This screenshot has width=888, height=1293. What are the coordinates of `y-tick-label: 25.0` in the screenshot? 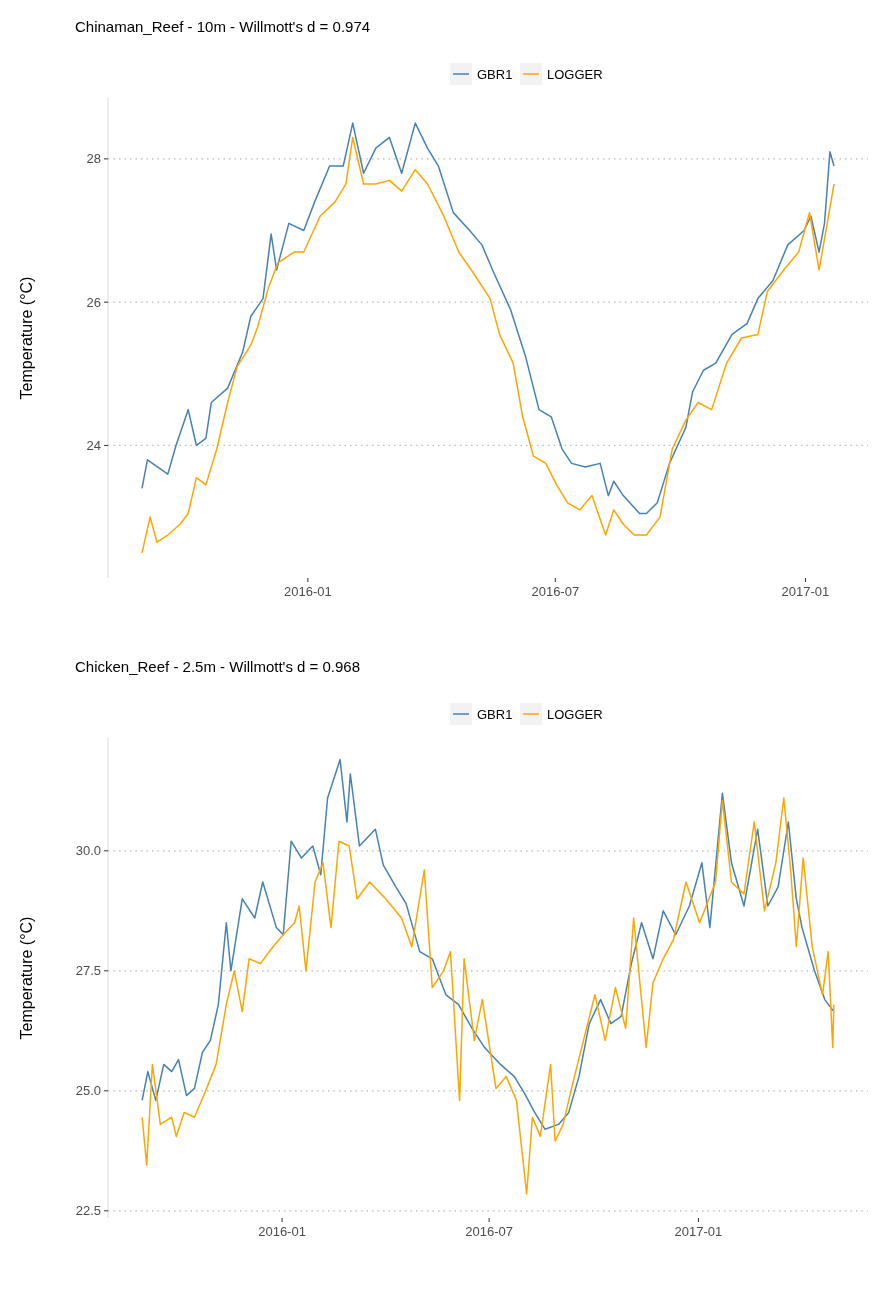 It's located at (88, 1091).